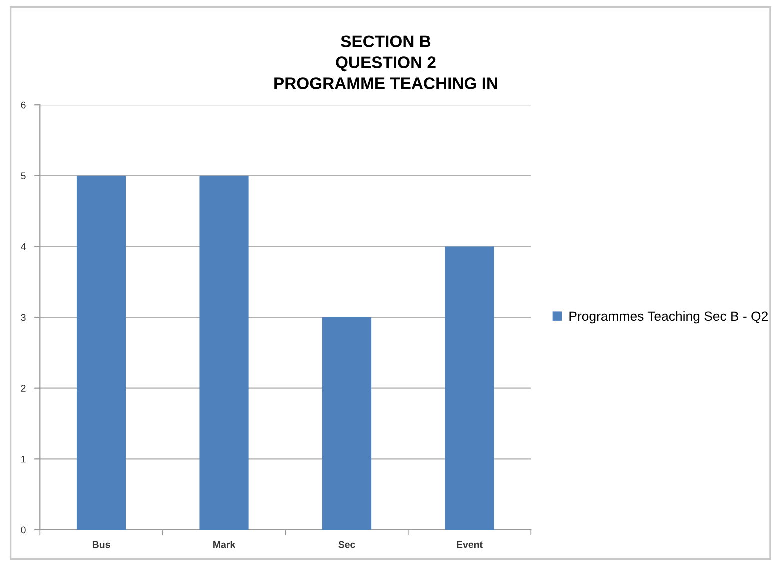 The image size is (772, 562). What do you see at coordinates (23, 530) in the screenshot?
I see `y-tick-label: 0` at bounding box center [23, 530].